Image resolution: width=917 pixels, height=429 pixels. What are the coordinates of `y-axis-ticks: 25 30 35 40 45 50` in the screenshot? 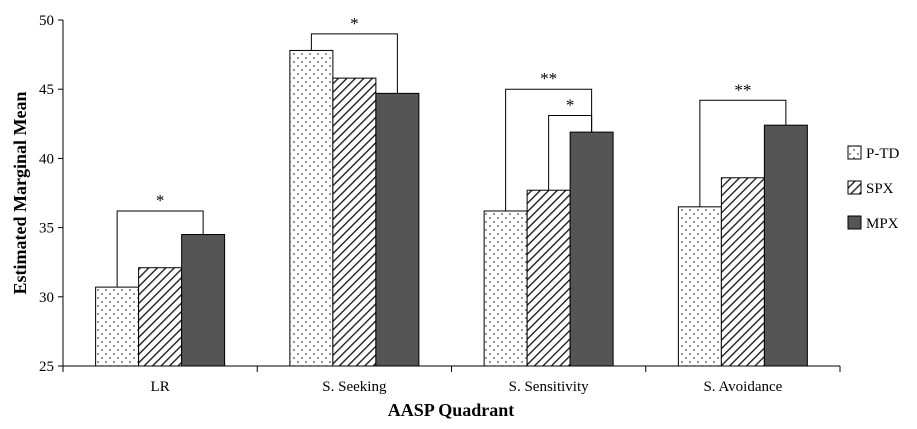 It's located at (51, 194).